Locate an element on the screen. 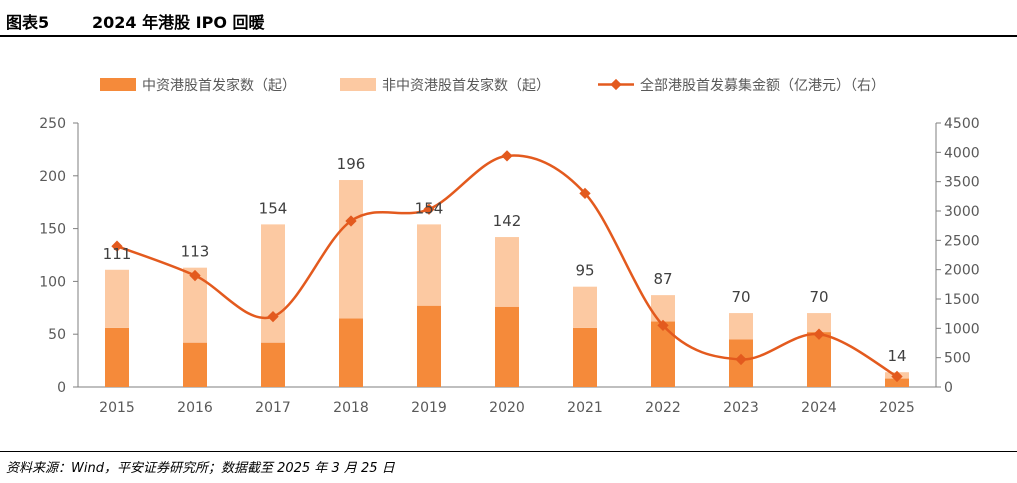 The image size is (1017, 483). x-axis-tick-label: 2021 is located at coordinates (585, 408).